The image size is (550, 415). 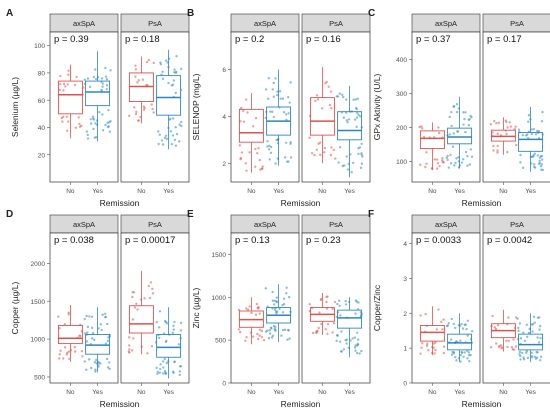 I want to click on y-tick-label: 400, so click(x=401, y=60).